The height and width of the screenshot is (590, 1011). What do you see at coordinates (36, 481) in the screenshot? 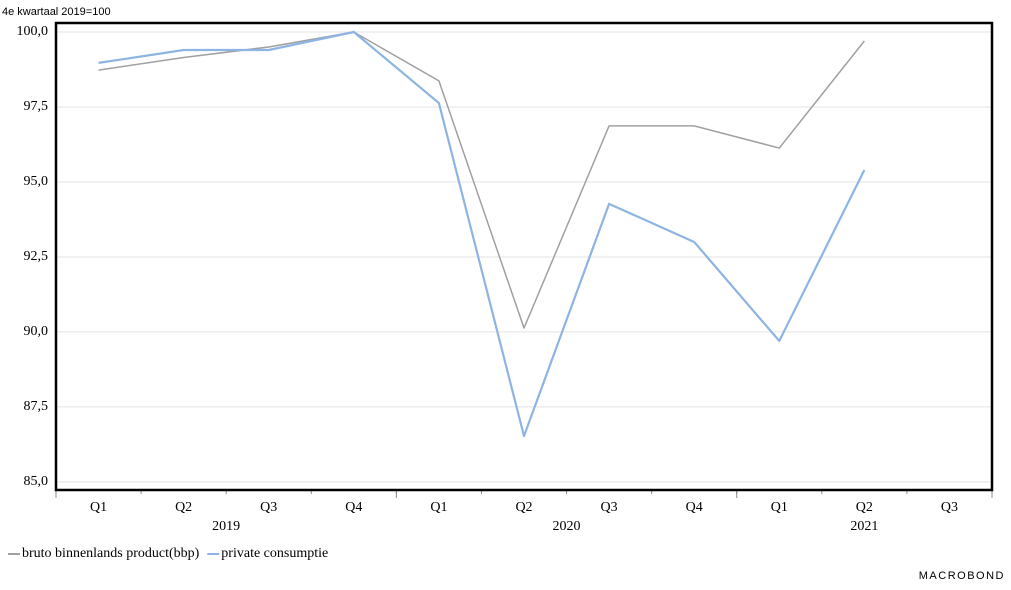
I see `y-tick-label: 85,0` at bounding box center [36, 481].